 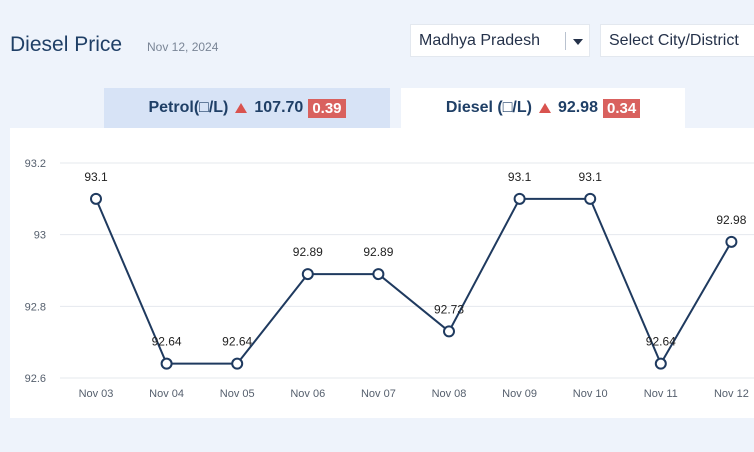 I want to click on diesel-tab-label: Diesel (□/L), so click(x=488, y=107).